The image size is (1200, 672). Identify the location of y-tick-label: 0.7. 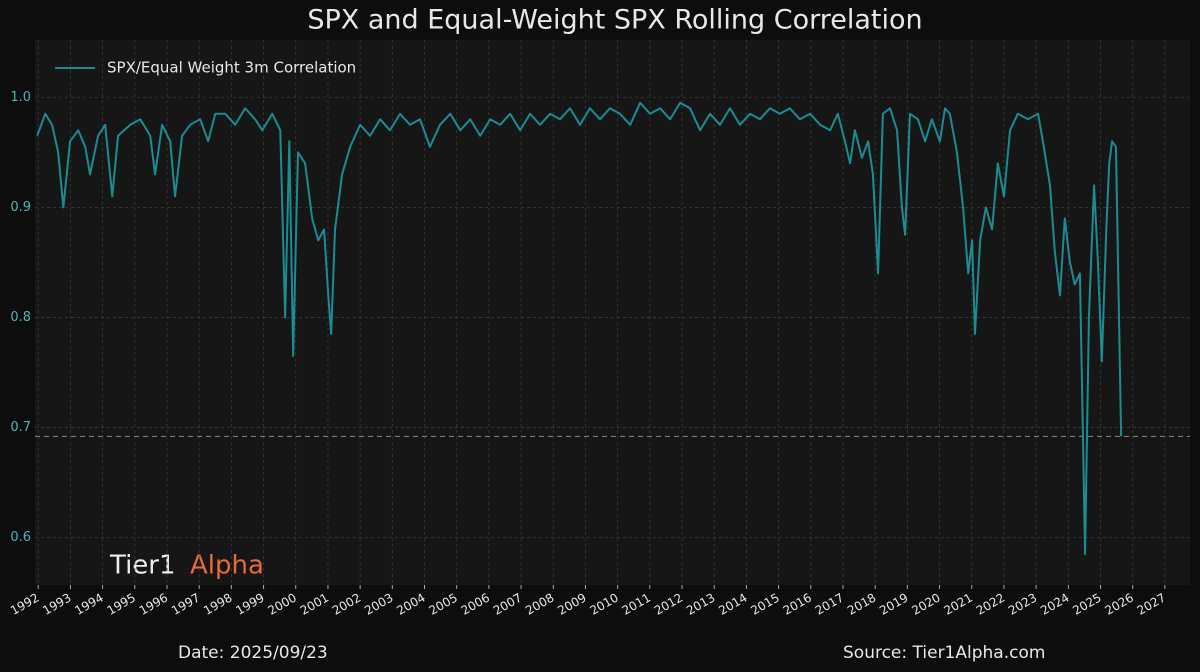
(20, 427).